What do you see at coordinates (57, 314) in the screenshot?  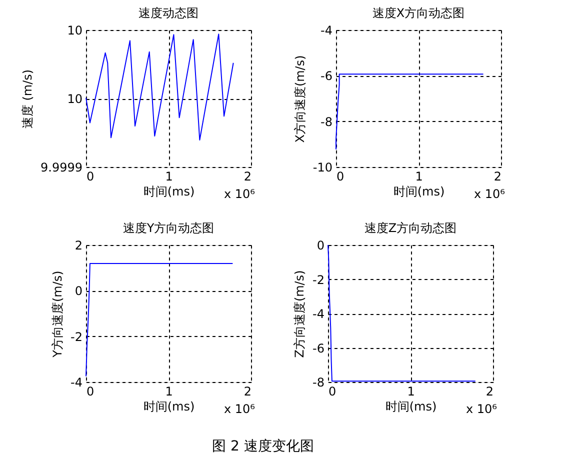 I see `y-axis-title: Y方向速度(m/s)` at bounding box center [57, 314].